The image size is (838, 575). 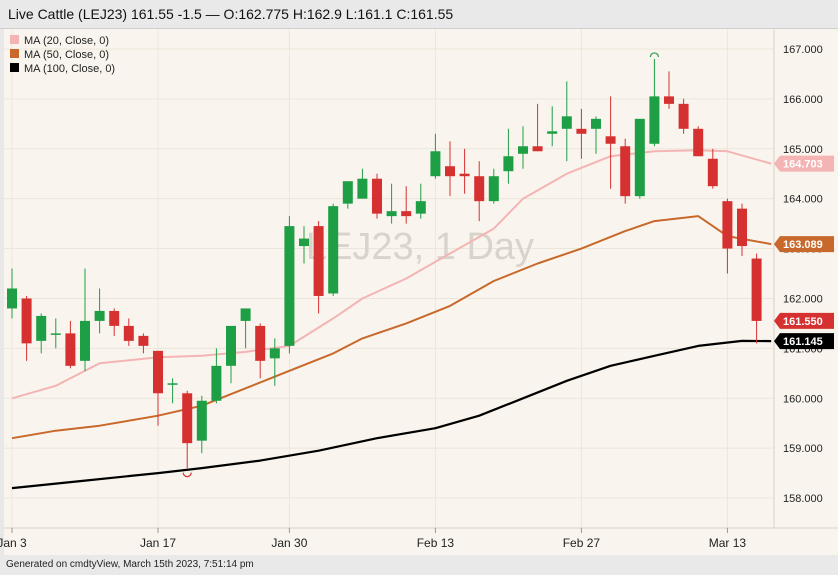 I want to click on x-tick-label: Feb 13, so click(x=436, y=543).